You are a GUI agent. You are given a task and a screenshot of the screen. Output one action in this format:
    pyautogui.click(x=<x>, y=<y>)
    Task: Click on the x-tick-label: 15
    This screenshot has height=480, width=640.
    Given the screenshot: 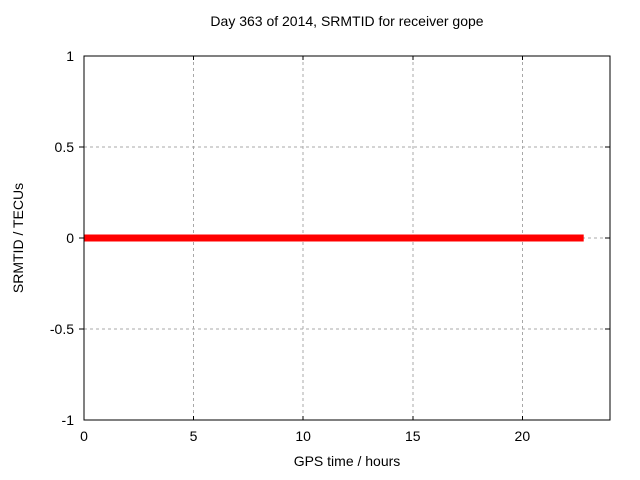 What is the action you would take?
    pyautogui.click(x=413, y=436)
    